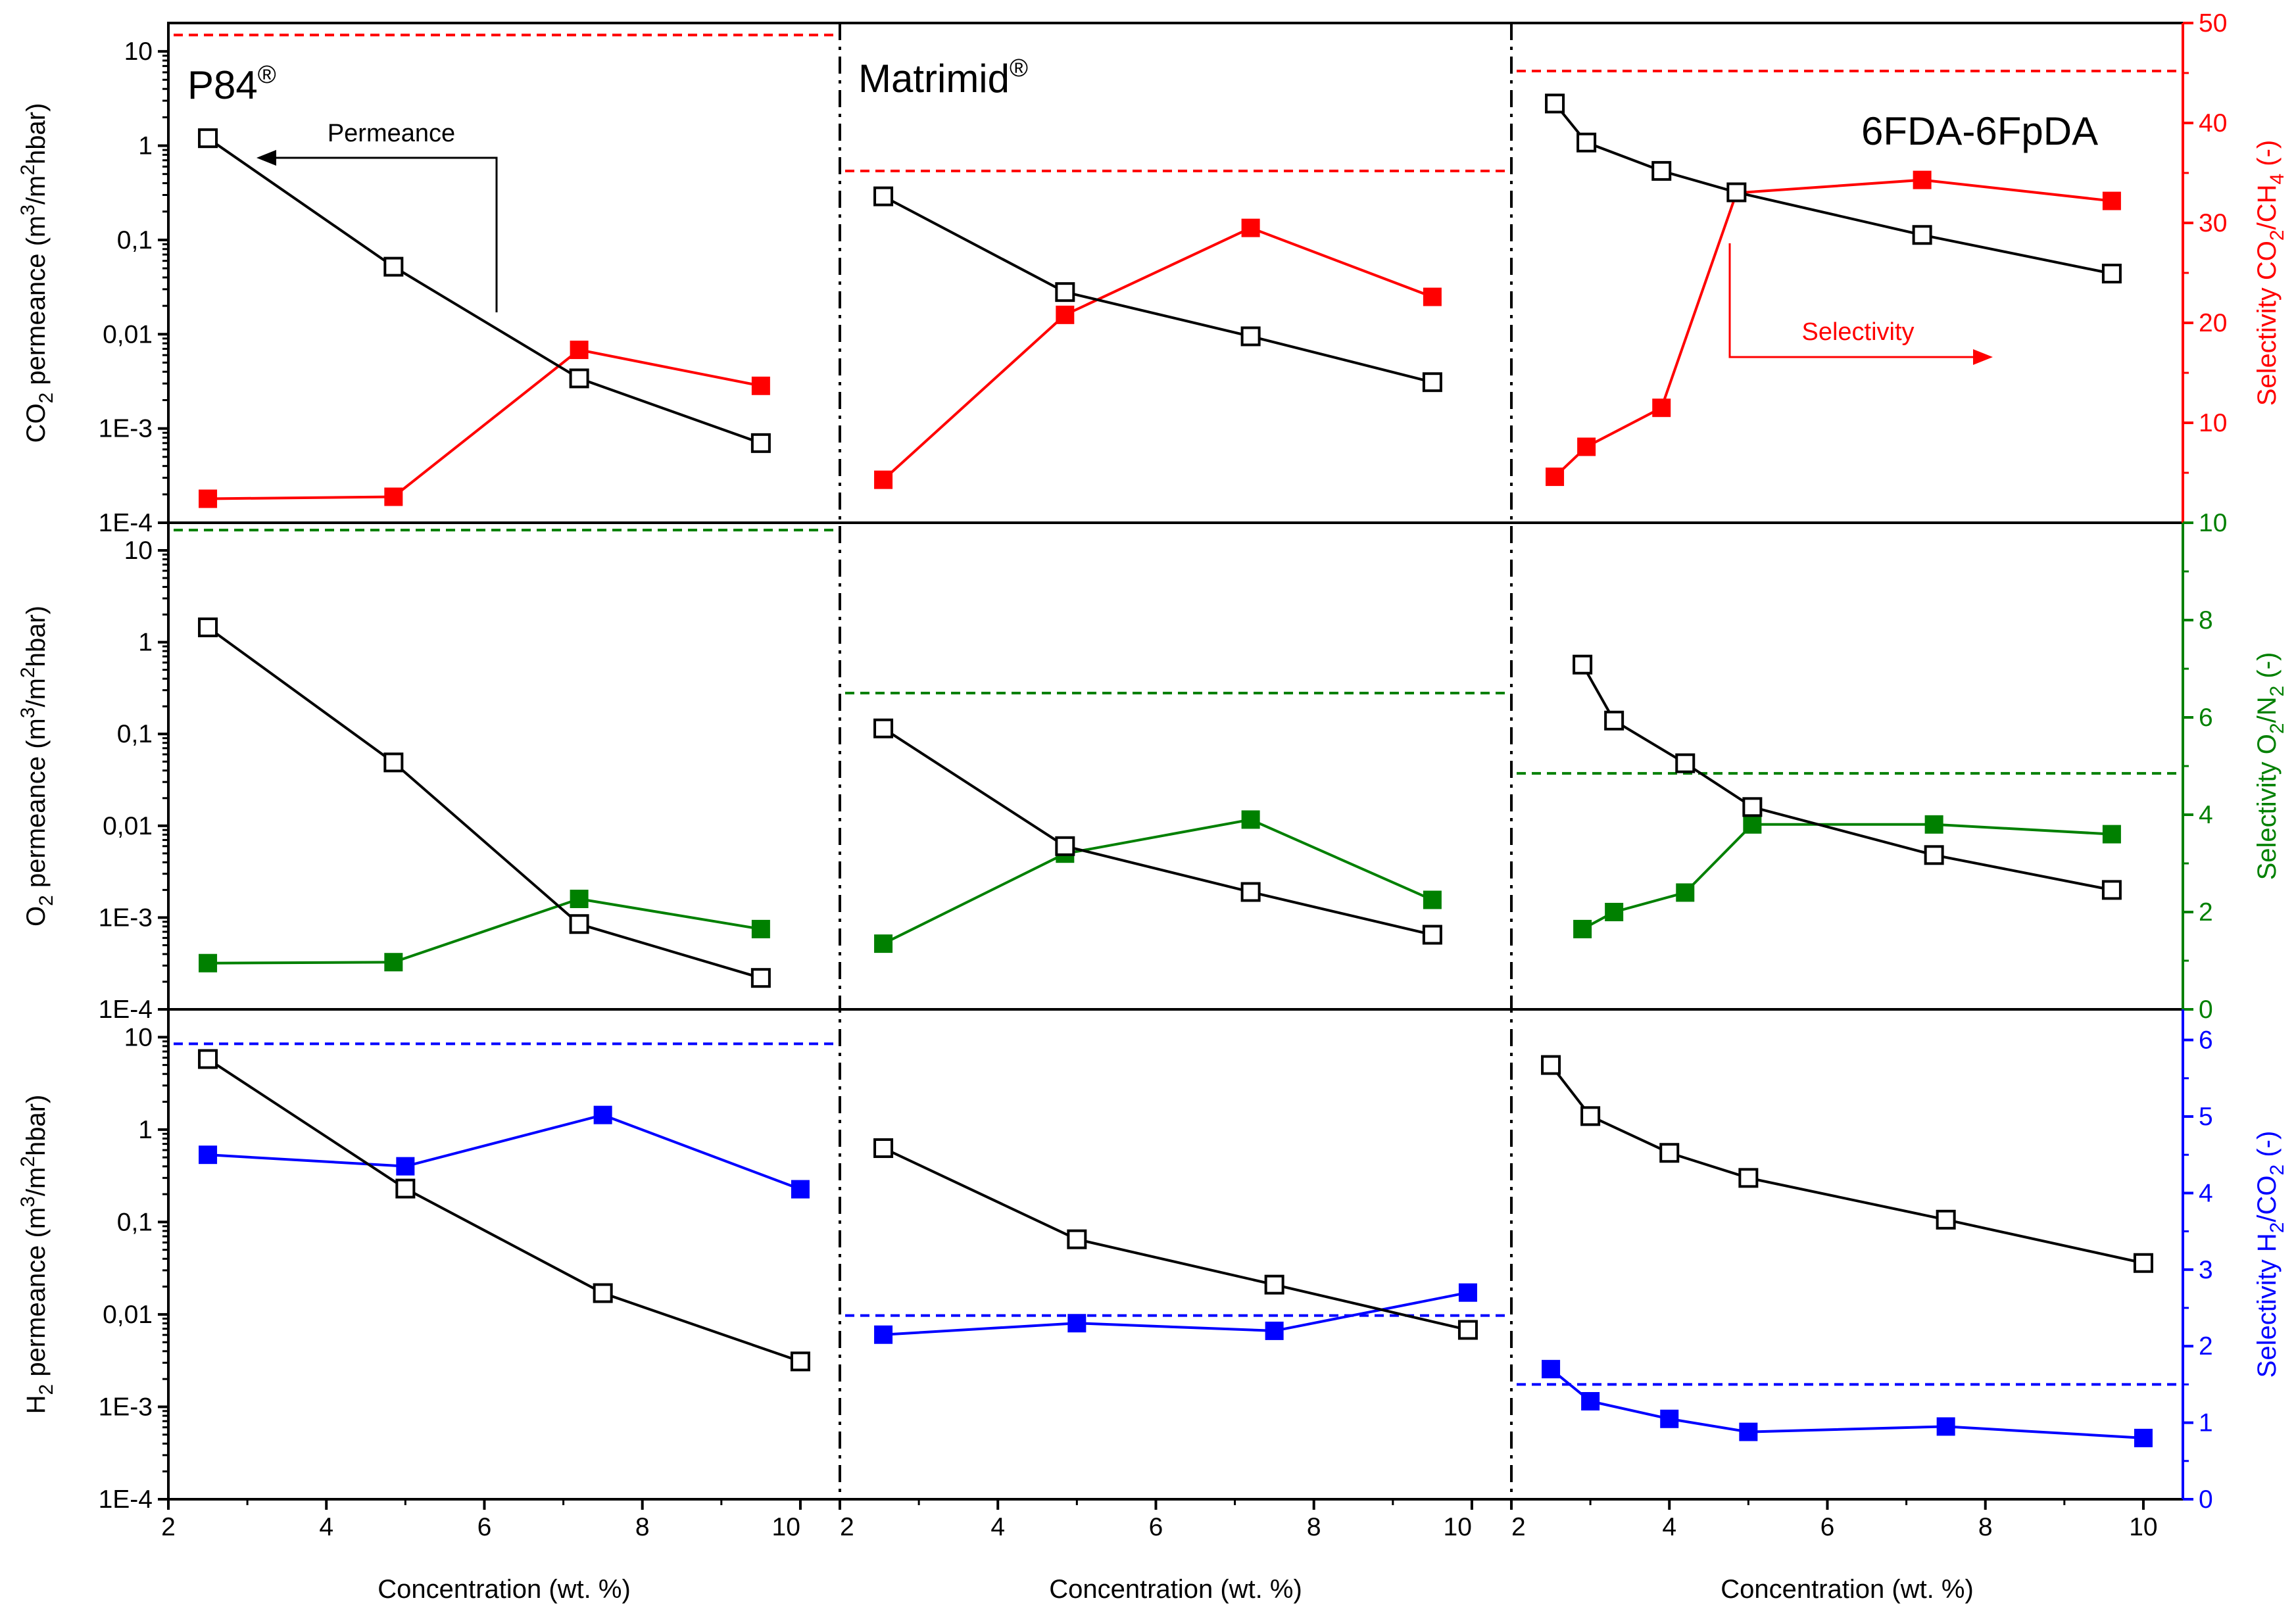 This screenshot has height=1613, width=2296. Describe the element at coordinates (387, 234) in the screenshot. I see `permeance-arrow-line` at that location.